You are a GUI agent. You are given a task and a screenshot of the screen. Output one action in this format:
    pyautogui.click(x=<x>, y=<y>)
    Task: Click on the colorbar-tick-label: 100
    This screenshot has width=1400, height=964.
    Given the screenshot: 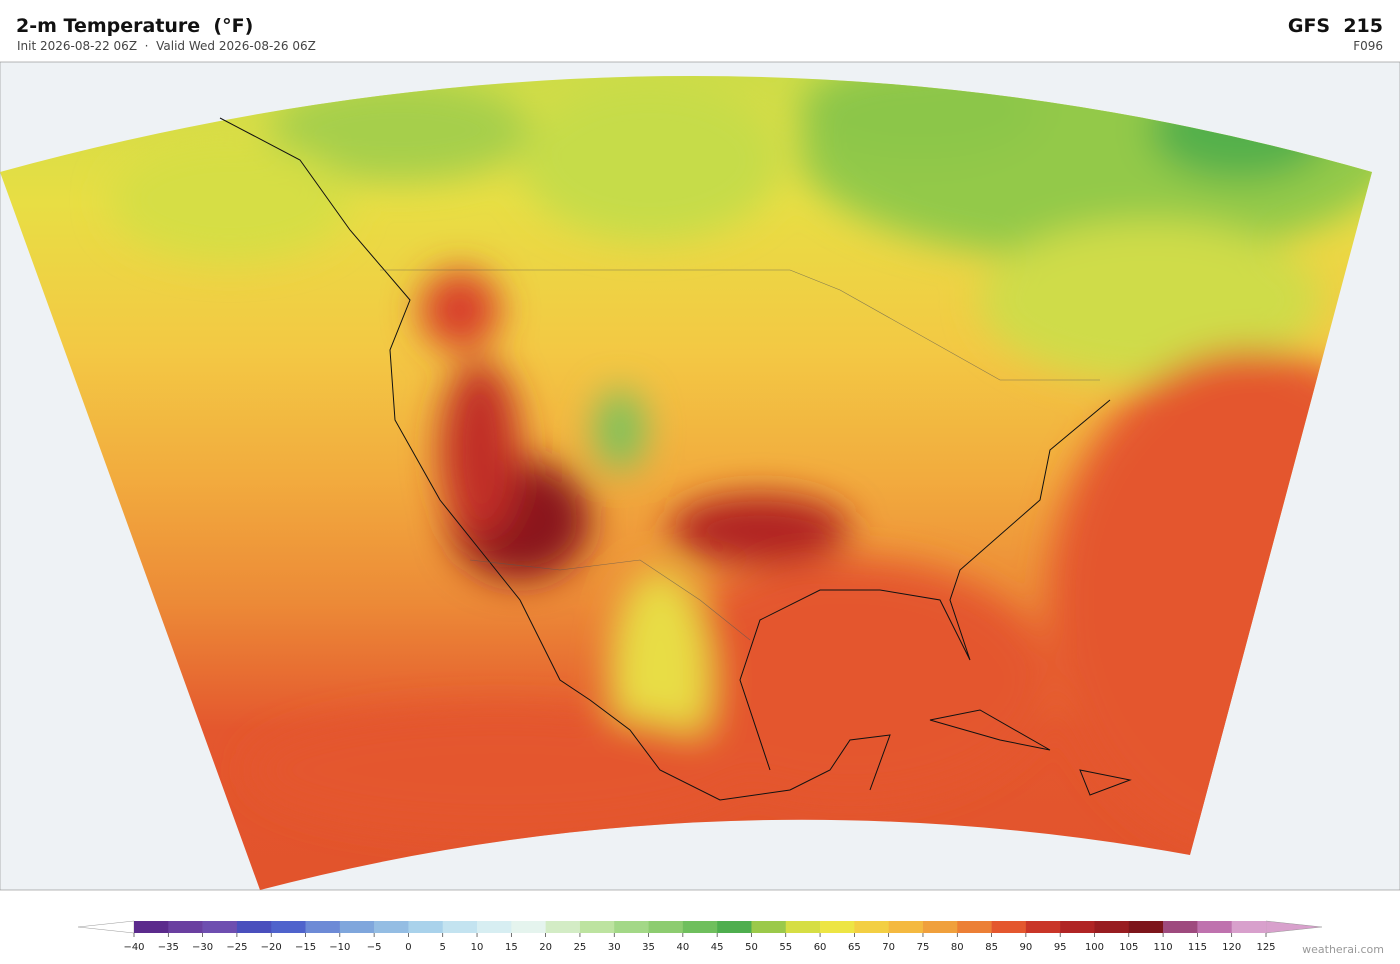 What is the action you would take?
    pyautogui.click(x=1094, y=947)
    